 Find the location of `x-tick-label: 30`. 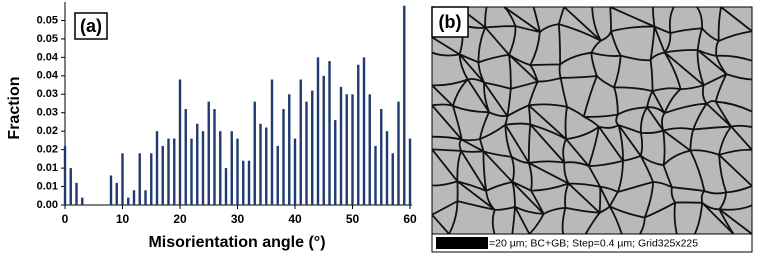

x-tick-label: 30 is located at coordinates (238, 219).